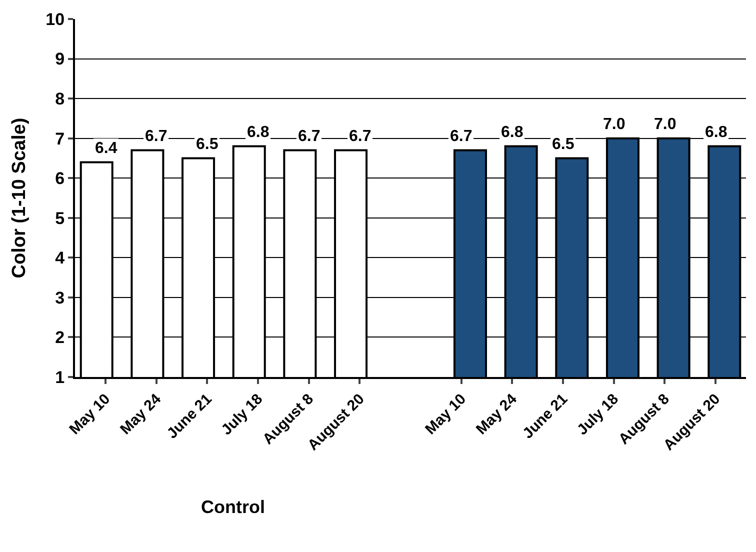 Image resolution: width=756 pixels, height=552 pixels. I want to click on y-tick-label: 3, so click(60, 298).